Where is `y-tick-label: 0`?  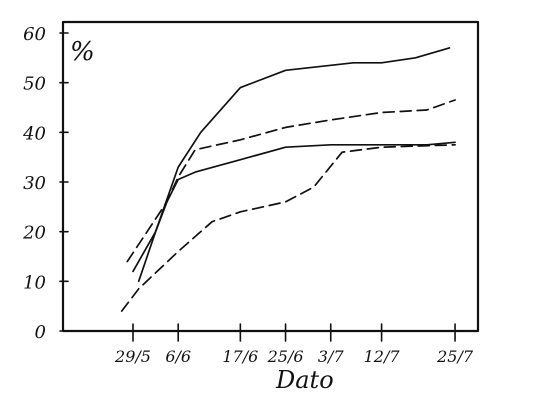 y-tick-label: 0 is located at coordinates (40, 332).